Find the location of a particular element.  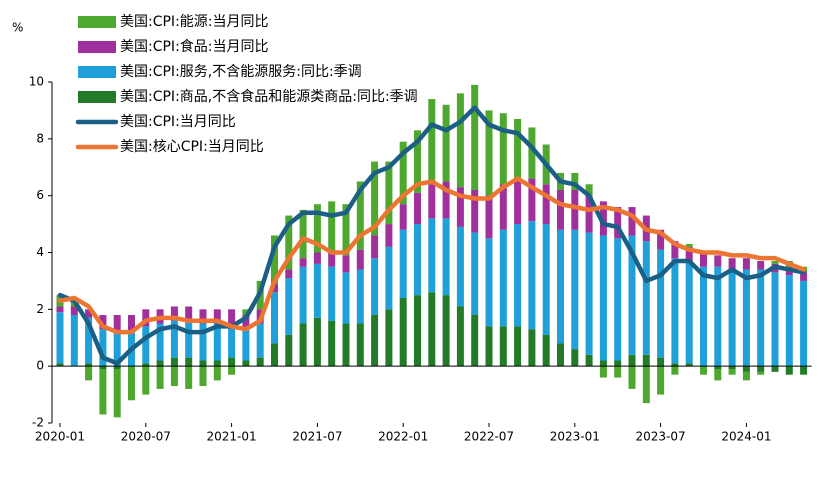

x-tick-label: 2020-07 is located at coordinates (146, 437).